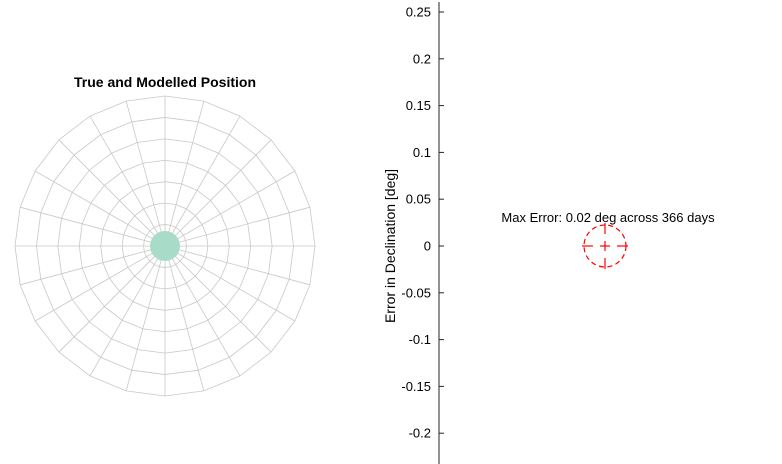 The height and width of the screenshot is (464, 782). Describe the element at coordinates (422, 223) in the screenshot. I see `y-axis-ticks: 0.25 0.2 0.15 0.1 0.05 0 -0.05 -0.1 -0.15 -0.2` at that location.